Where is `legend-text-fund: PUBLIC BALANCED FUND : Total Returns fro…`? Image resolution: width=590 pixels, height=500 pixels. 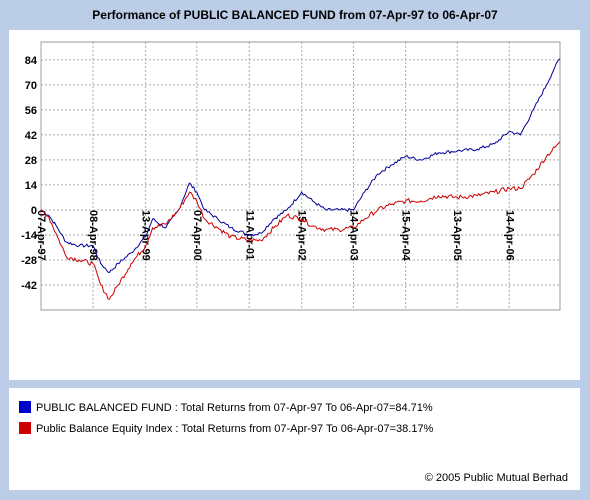
legend-text-fund: PUBLIC BALANCED FUND : Total Returns fro… is located at coordinates (234, 408).